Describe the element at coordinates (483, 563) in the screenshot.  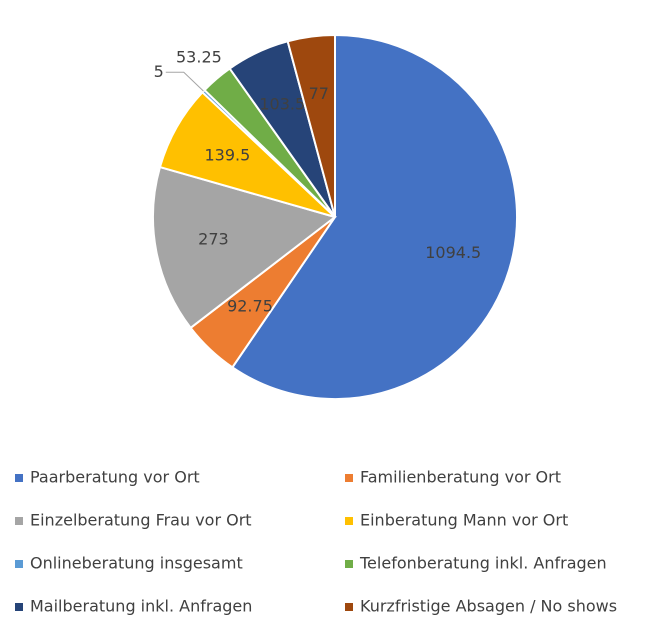
I see `legend-label: Telefonberatung inkl. Anfragen` at that location.